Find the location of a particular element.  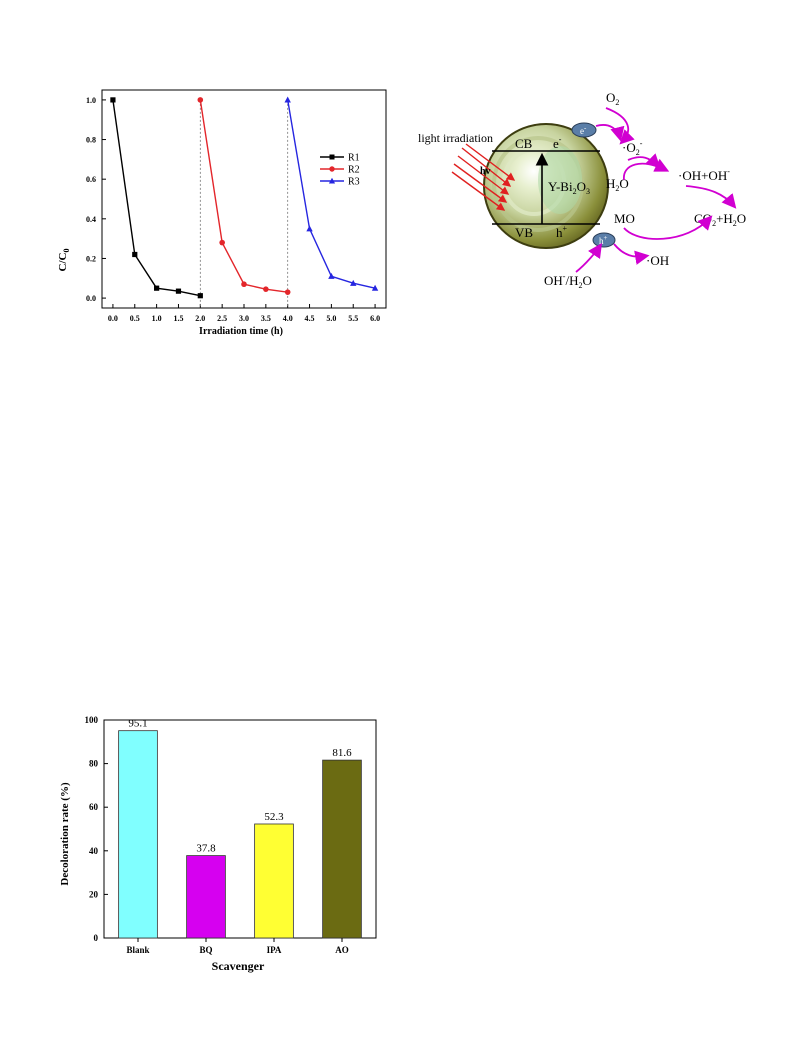

x-tick-label: 6.0 is located at coordinates (375, 318).